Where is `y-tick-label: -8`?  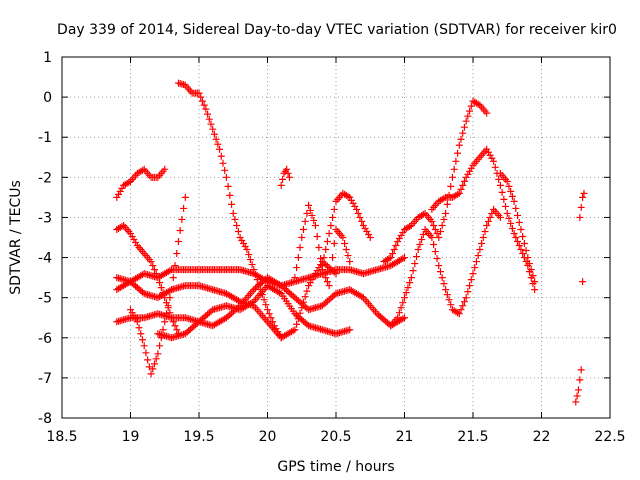
y-tick-label: -8 is located at coordinates (45, 419).